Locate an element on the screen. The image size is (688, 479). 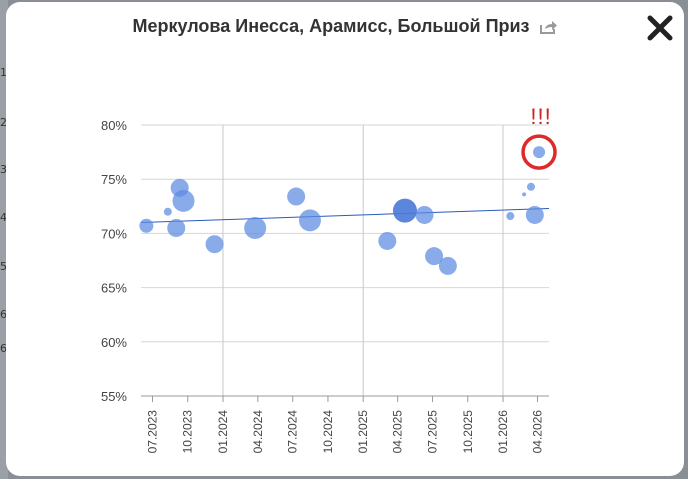
y-tick-label: 60% is located at coordinates (114, 342).